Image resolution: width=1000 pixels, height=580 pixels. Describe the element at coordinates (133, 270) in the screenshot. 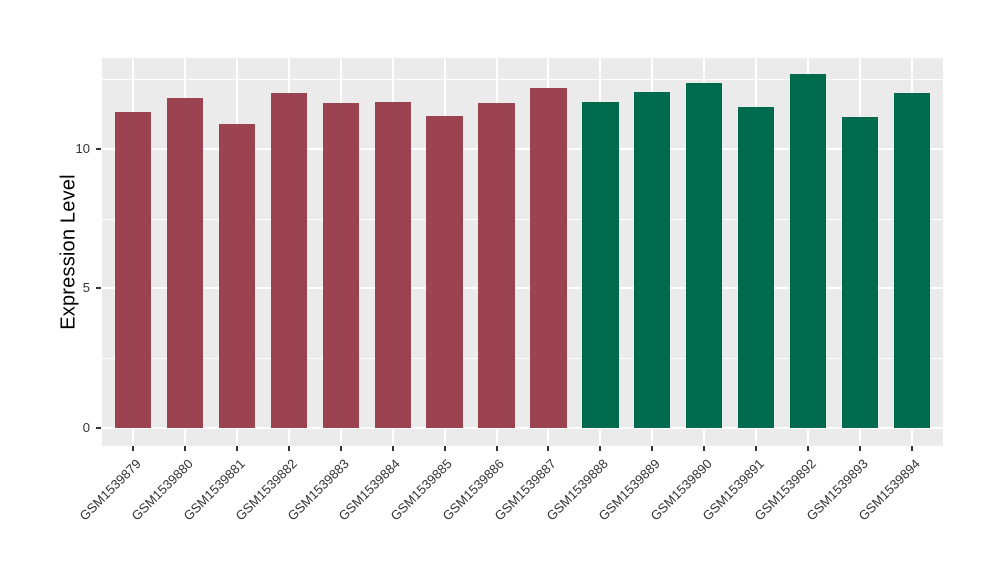

I see `bar-GSM1539879` at that location.